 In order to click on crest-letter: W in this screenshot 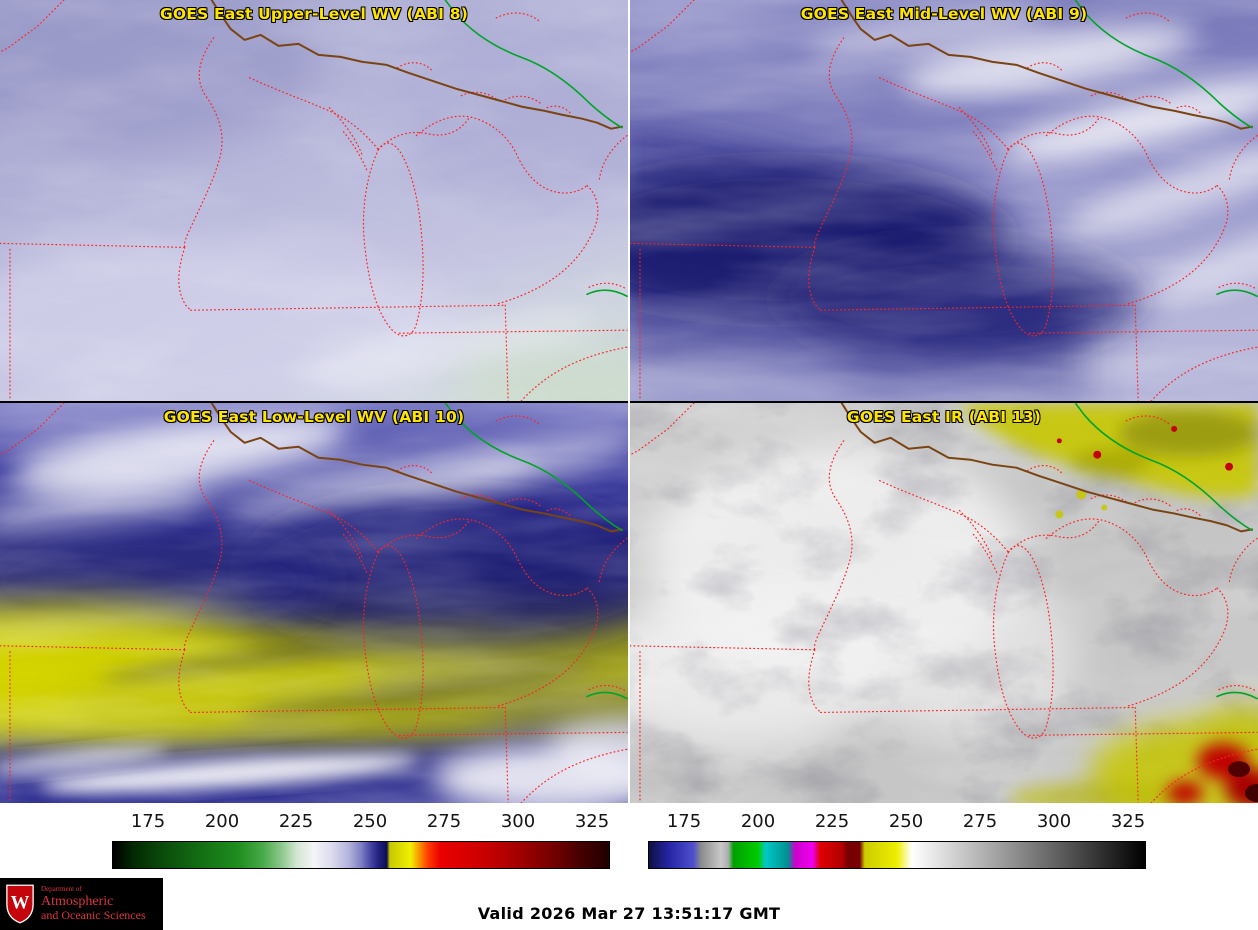, I will do `click(20, 903)`.